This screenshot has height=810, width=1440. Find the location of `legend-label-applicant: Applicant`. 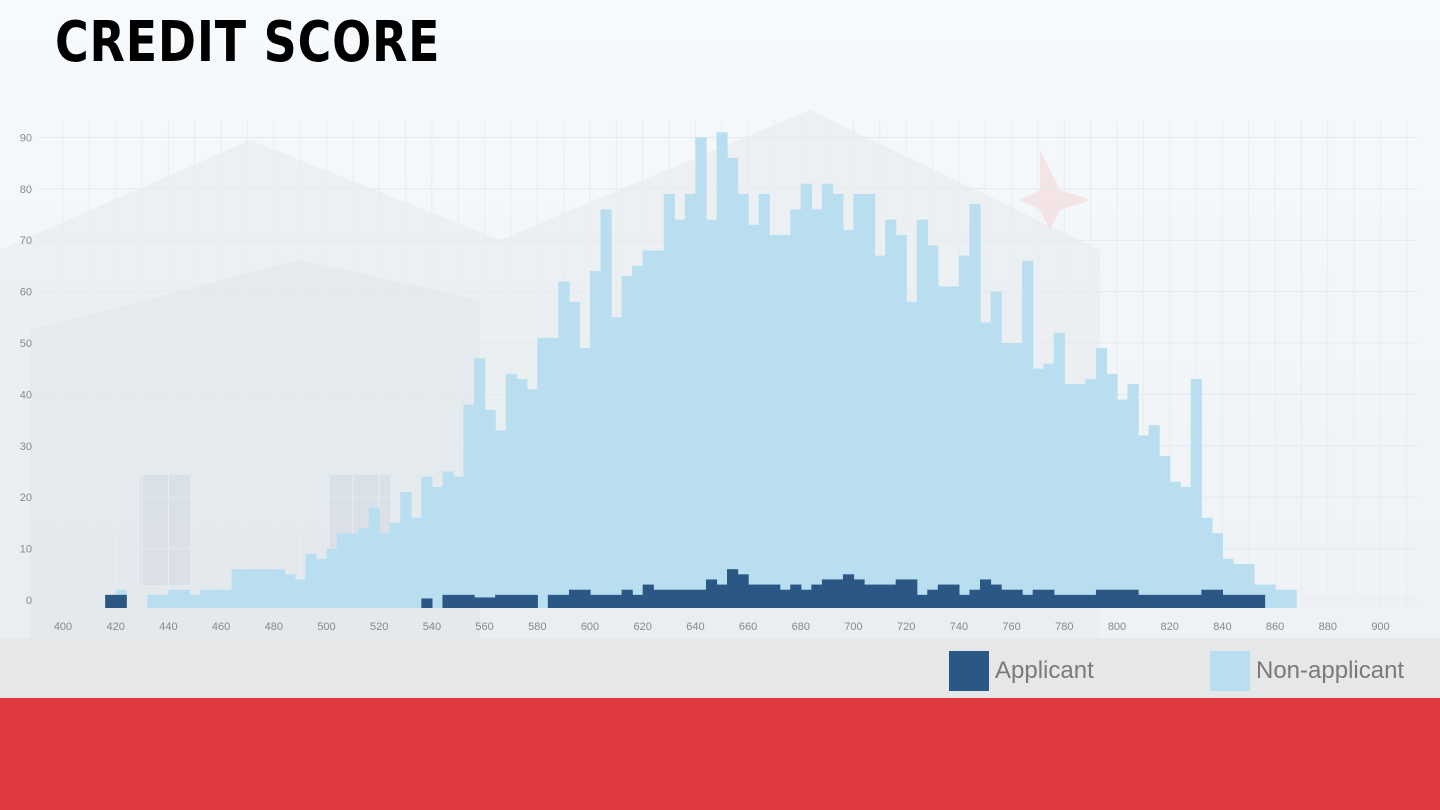

legend-label-applicant: Applicant is located at coordinates (1044, 670).